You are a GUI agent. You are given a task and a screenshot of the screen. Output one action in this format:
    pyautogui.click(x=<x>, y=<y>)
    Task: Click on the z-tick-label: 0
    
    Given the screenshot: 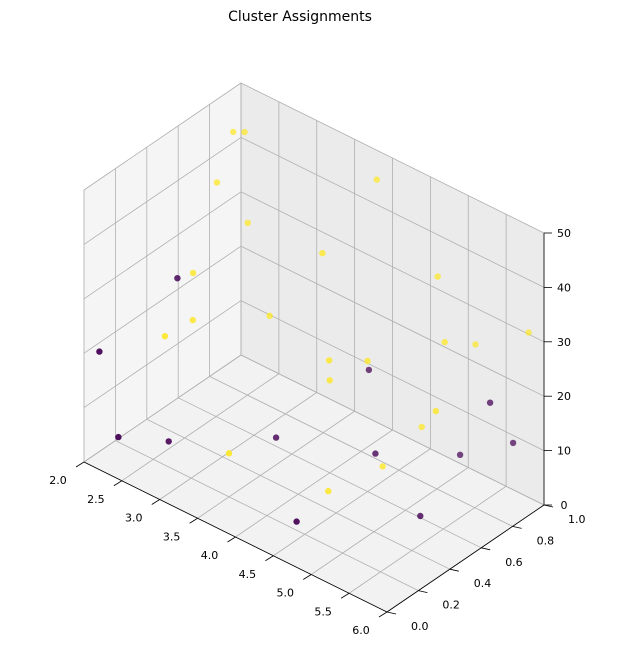 What is the action you would take?
    pyautogui.click(x=564, y=505)
    